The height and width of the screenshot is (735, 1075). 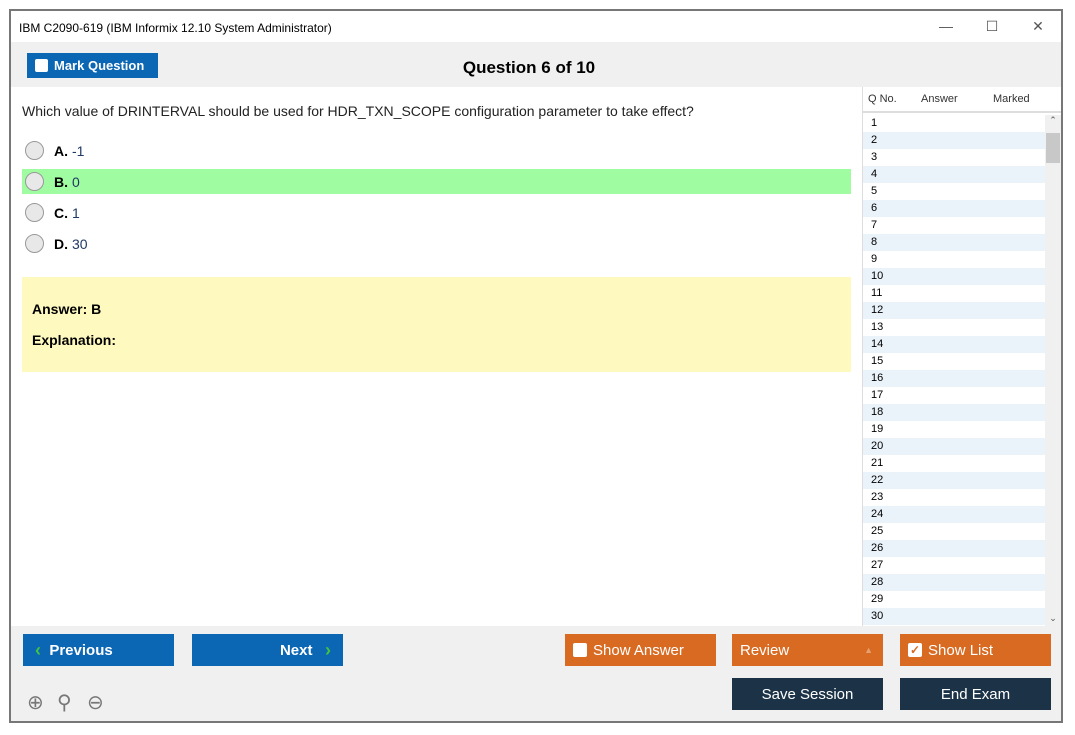 I want to click on list-item: 20, so click(x=954, y=446).